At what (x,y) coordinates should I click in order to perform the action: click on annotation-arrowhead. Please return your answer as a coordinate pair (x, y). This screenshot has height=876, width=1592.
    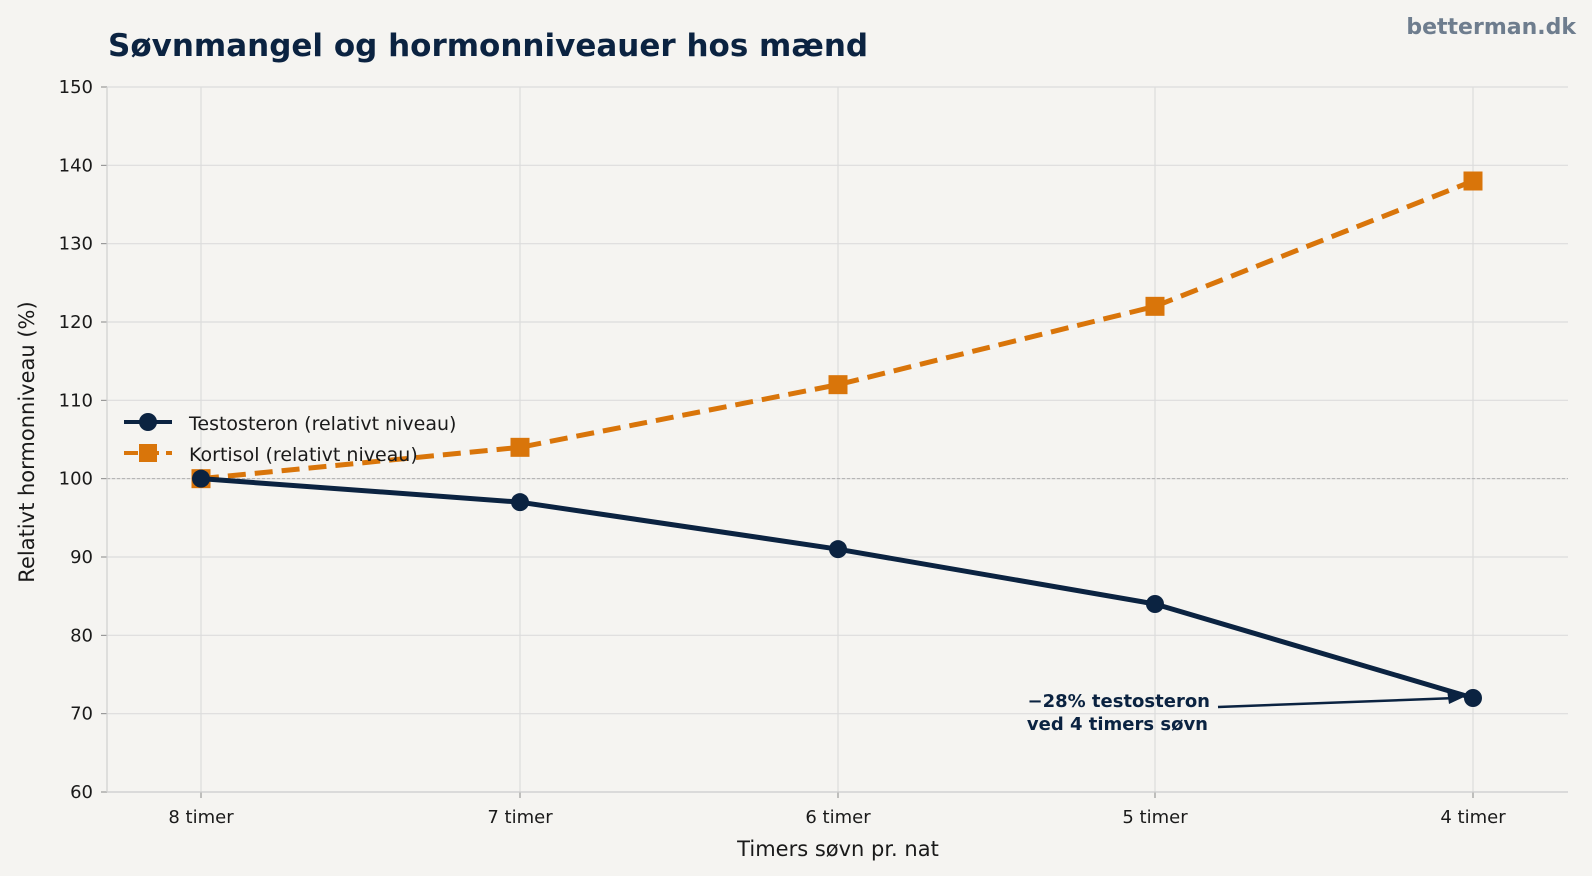
    Looking at the image, I should click on (1455, 697).